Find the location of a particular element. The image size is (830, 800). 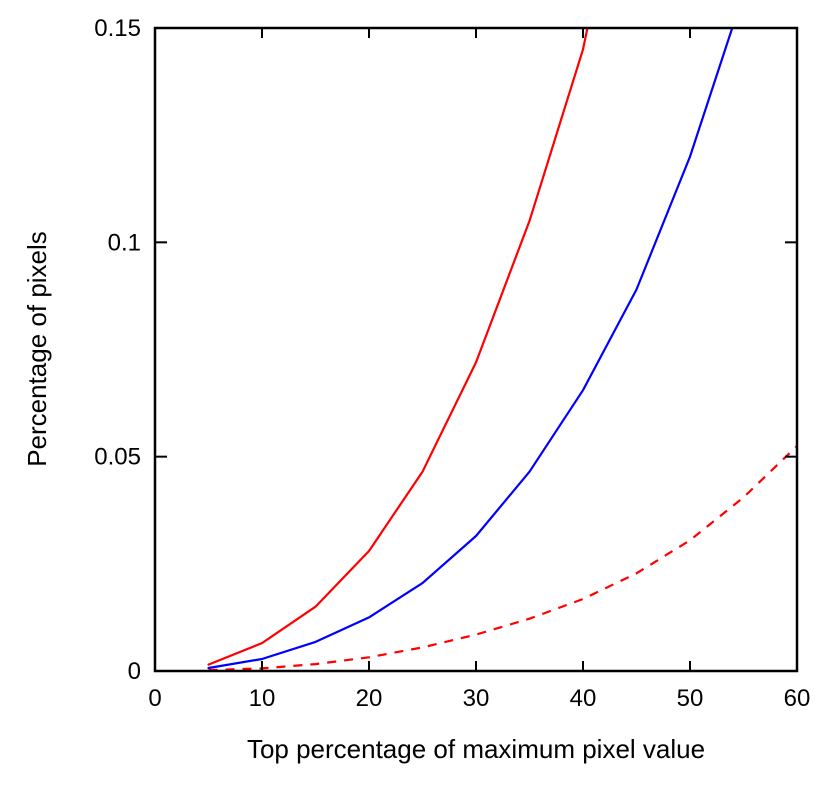

y-axis-title: Percentage of pixels is located at coordinates (37, 349).